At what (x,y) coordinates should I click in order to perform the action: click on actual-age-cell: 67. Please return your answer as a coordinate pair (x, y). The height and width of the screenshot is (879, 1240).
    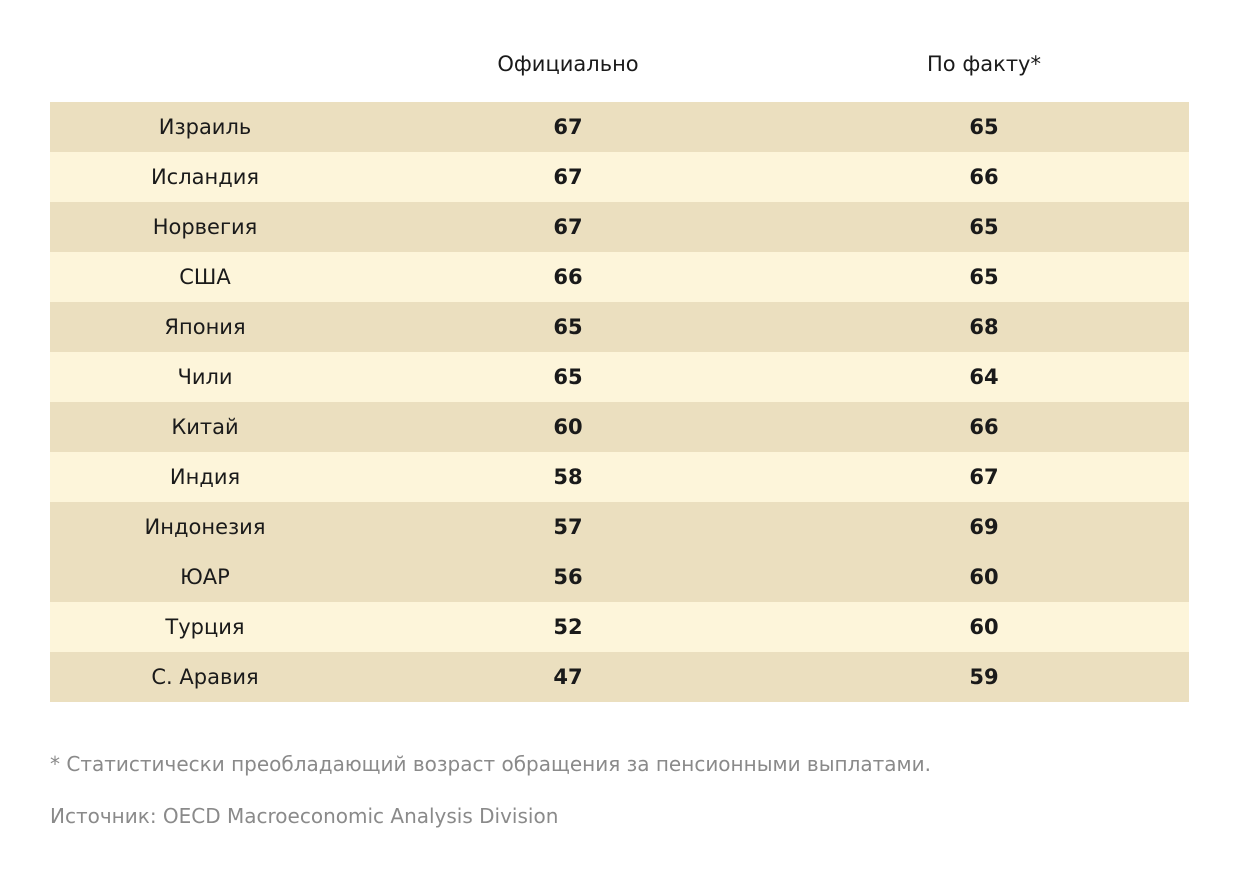
    Looking at the image, I should click on (984, 477).